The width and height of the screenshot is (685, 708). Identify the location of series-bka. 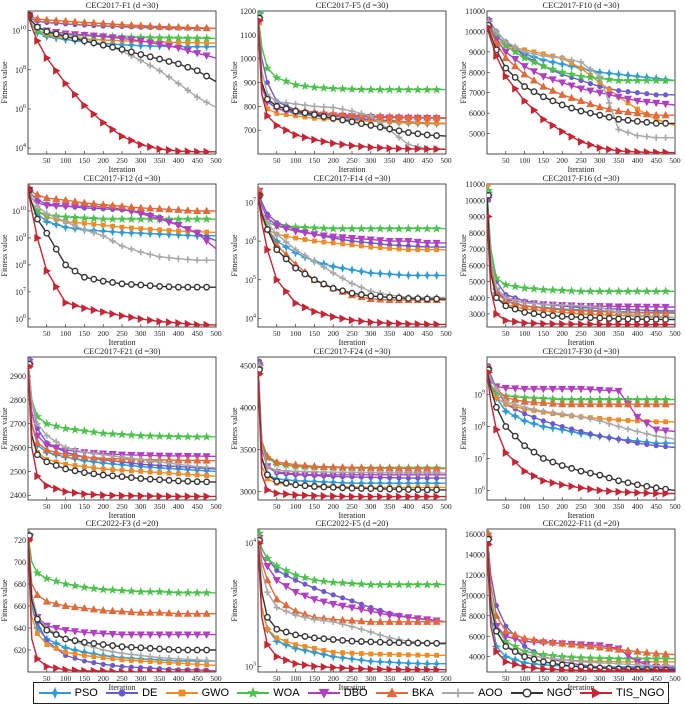
(581, 69).